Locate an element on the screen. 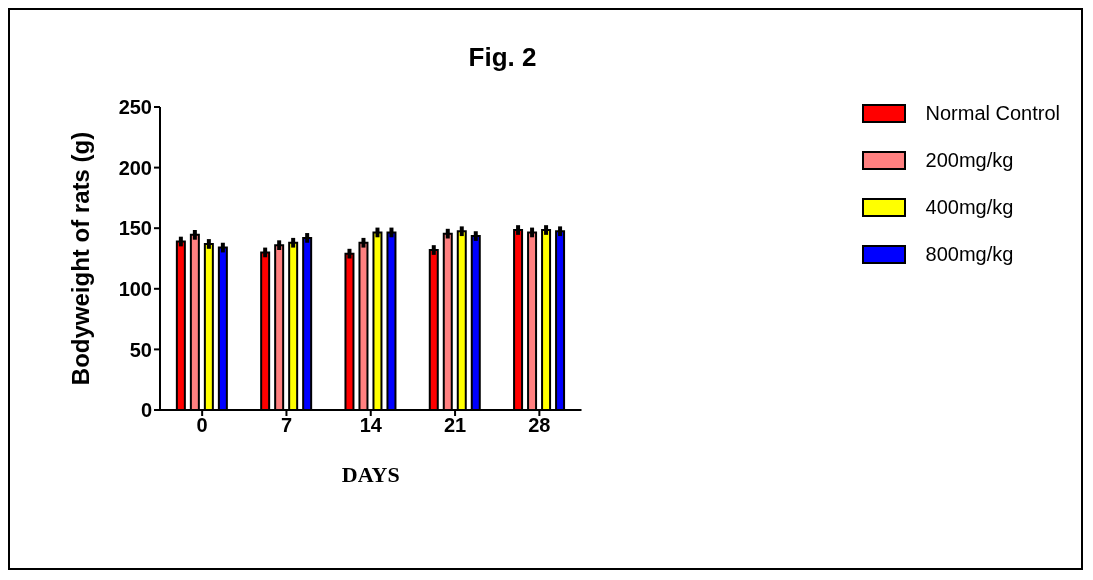 The height and width of the screenshot is (580, 1093). legend-label: 800mg/kg is located at coordinates (969, 254).